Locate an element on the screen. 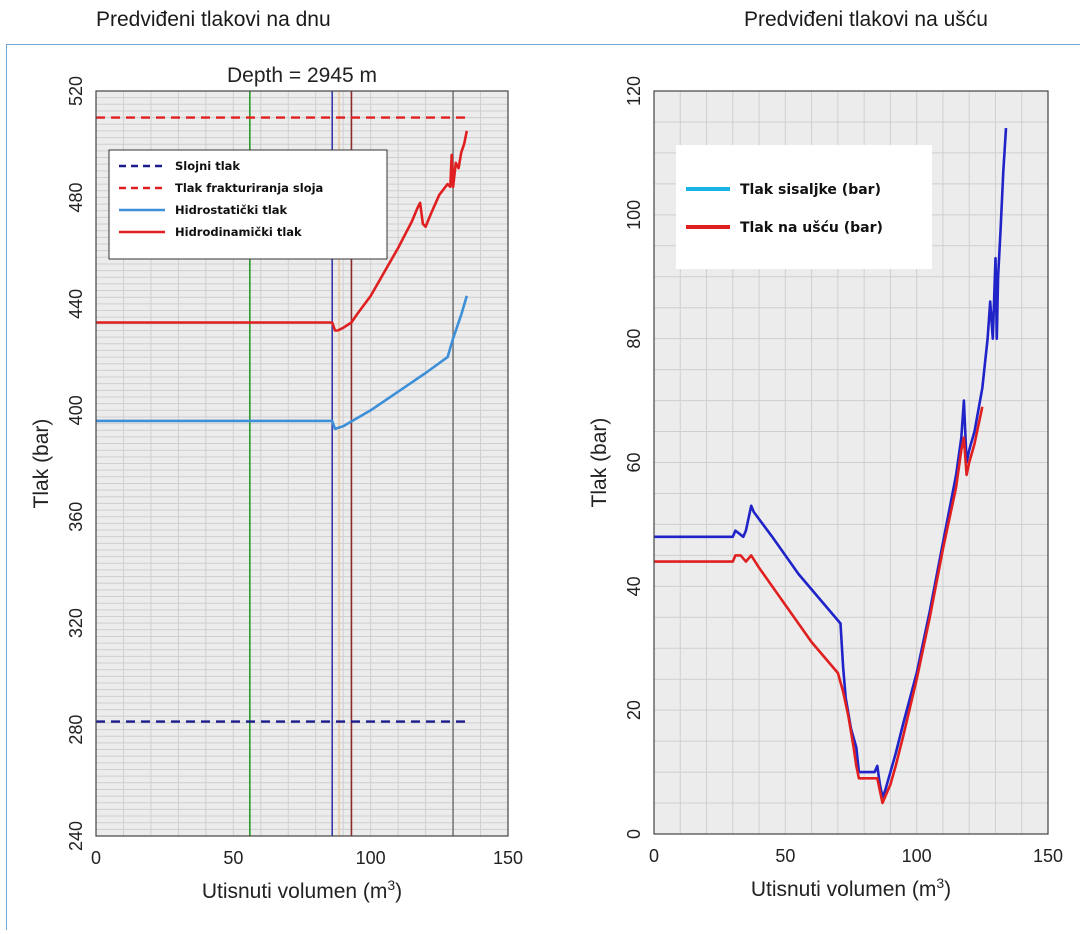 The height and width of the screenshot is (934, 1085). y-tick-label: 80 is located at coordinates (634, 339).